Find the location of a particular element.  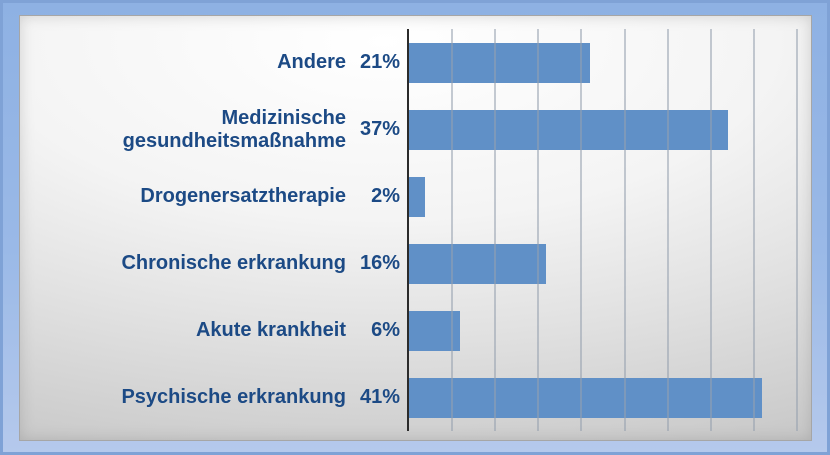

bar-row: Andere 21% is located at coordinates (408, 62).